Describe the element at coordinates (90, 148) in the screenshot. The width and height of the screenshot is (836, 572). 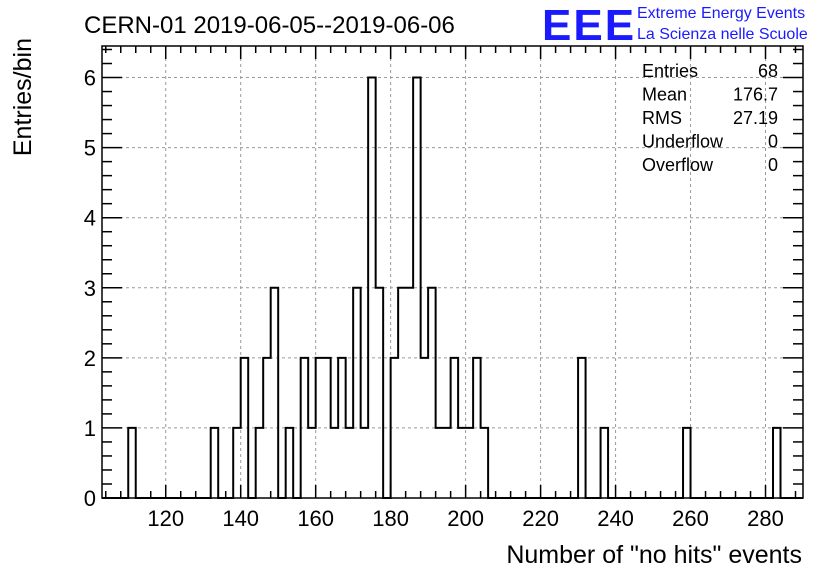
I see `y-tick-label: 5` at that location.